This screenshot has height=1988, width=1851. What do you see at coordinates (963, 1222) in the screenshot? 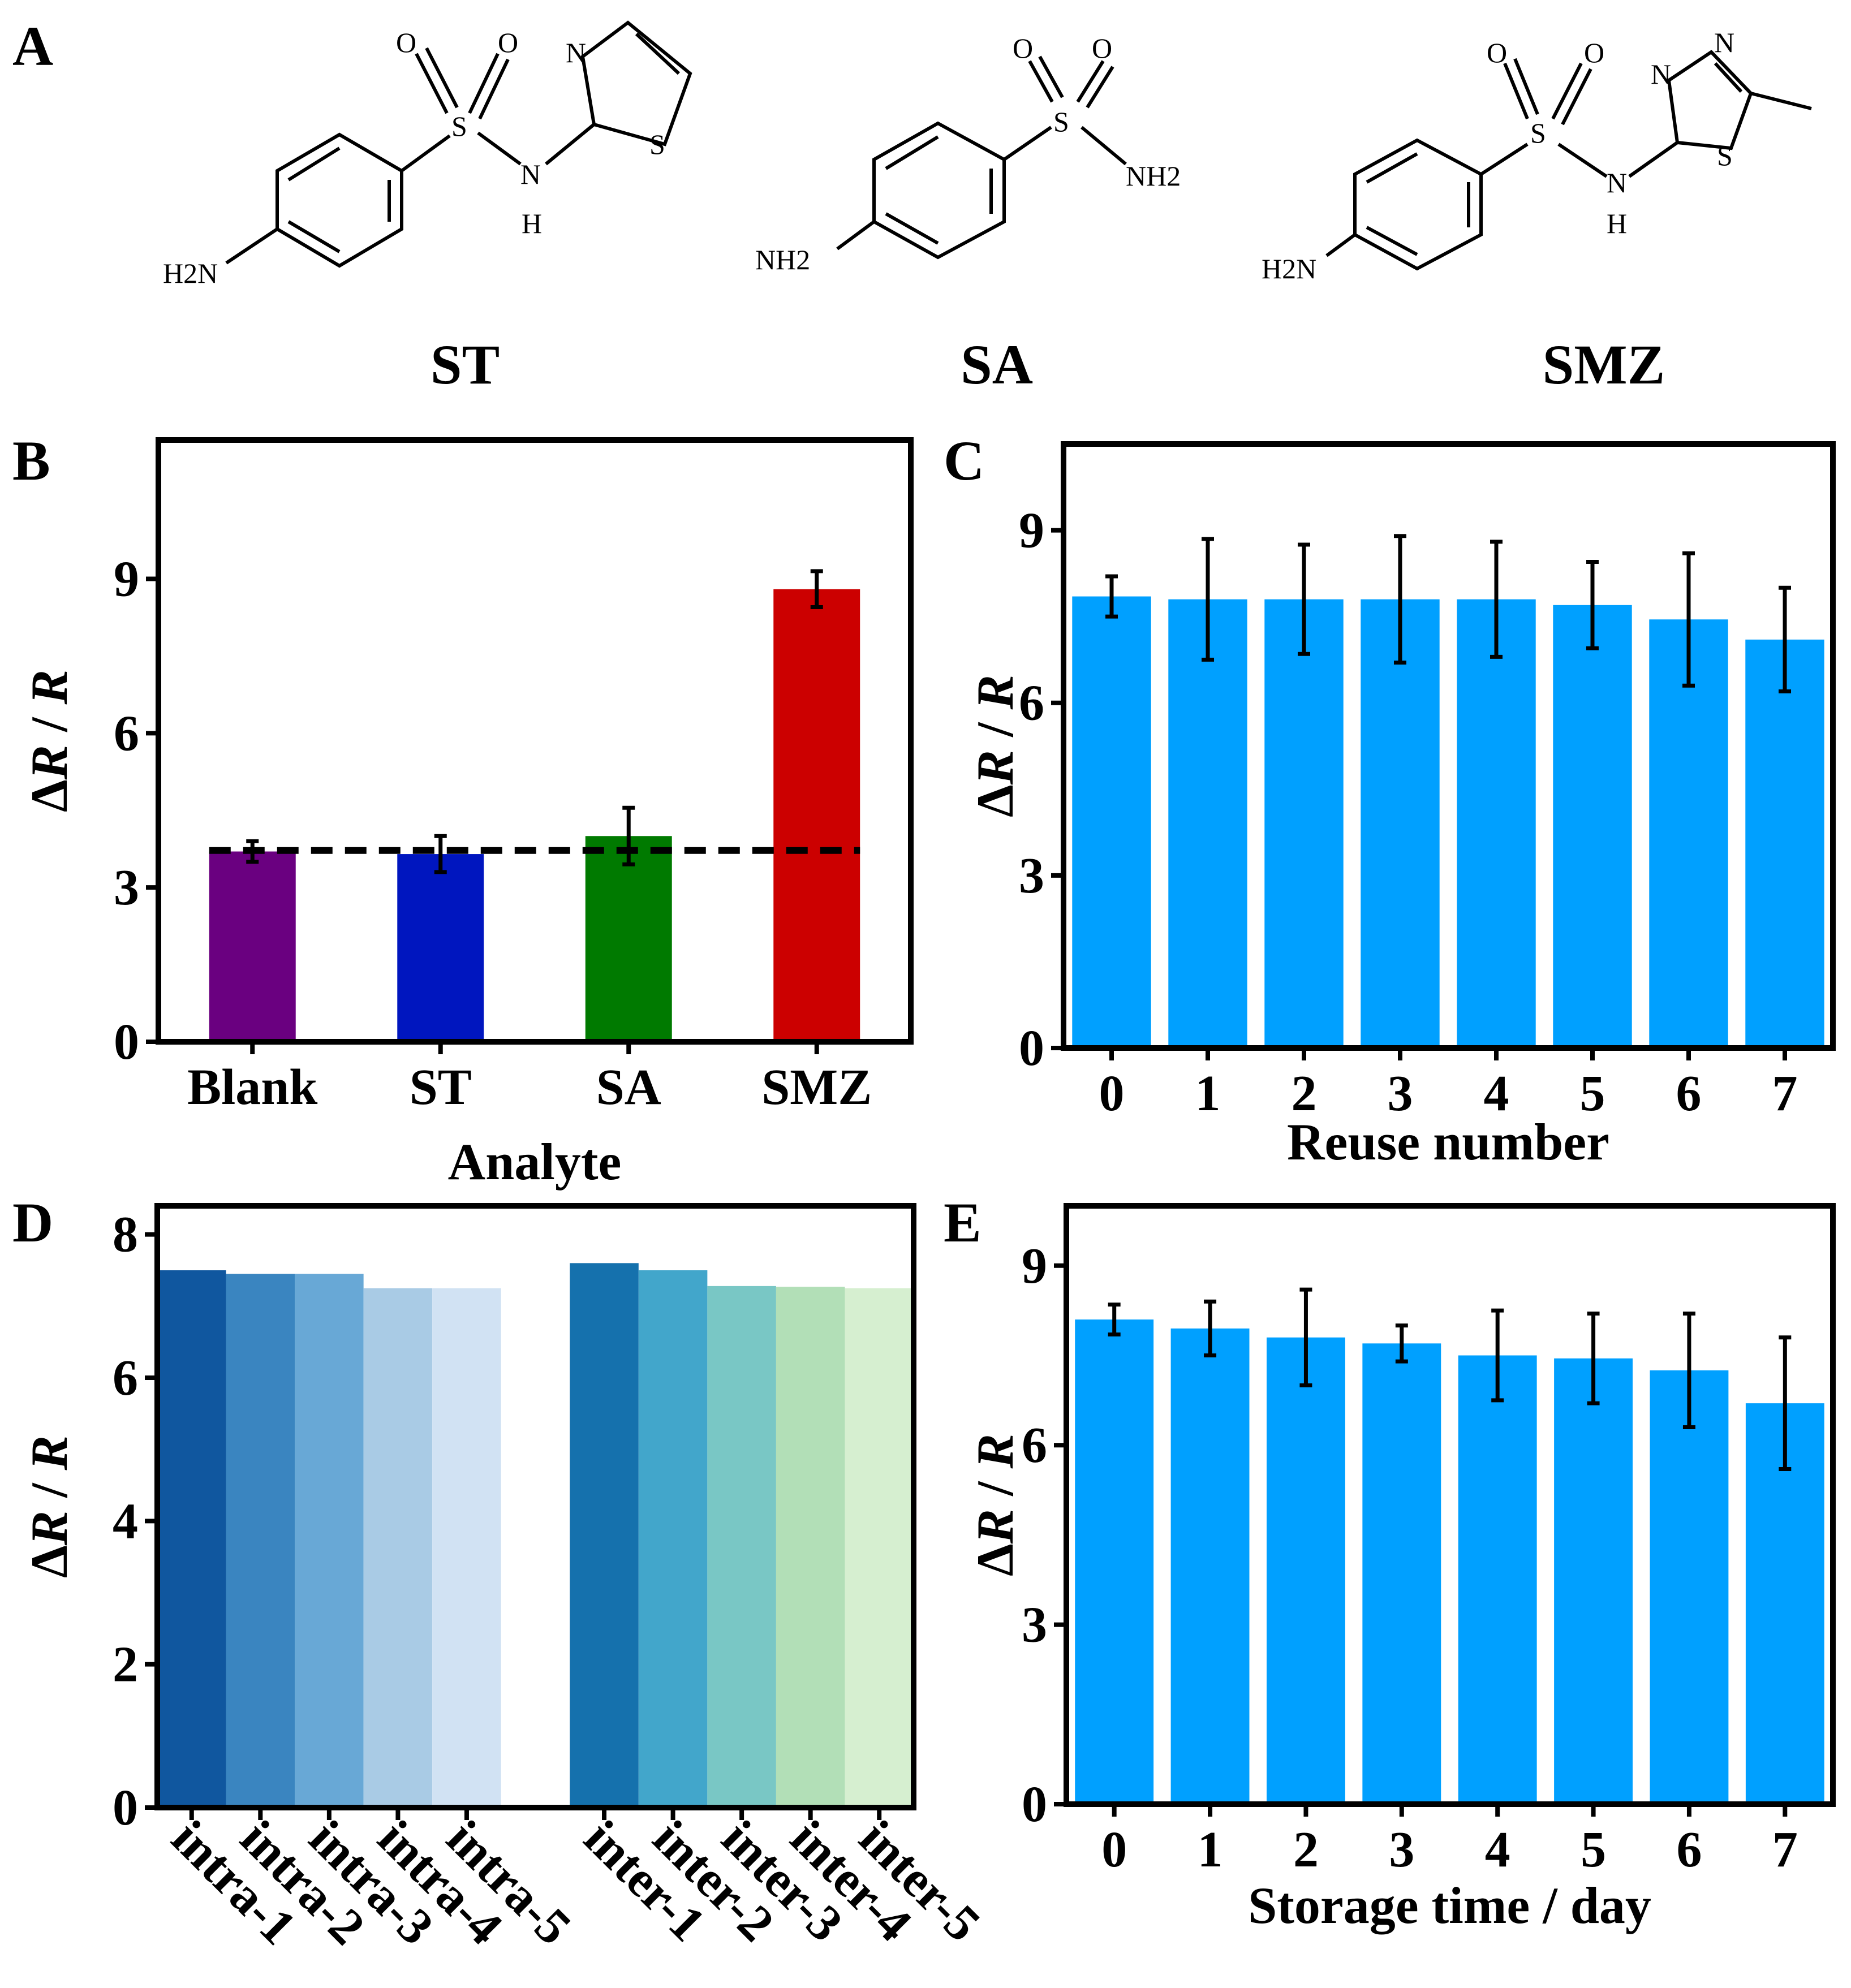
I see `panel-label-e: E` at bounding box center [963, 1222].